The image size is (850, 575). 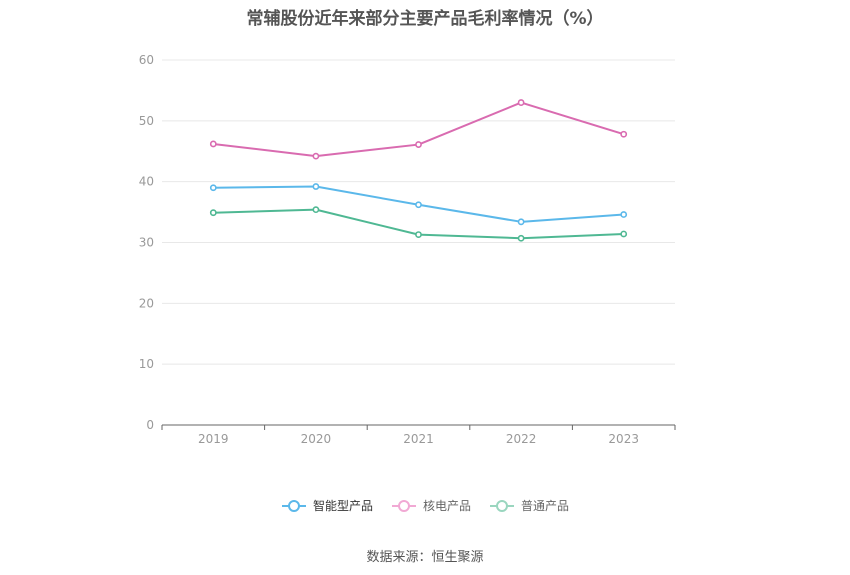 I want to click on y-tick-label: 60, so click(x=146, y=60).